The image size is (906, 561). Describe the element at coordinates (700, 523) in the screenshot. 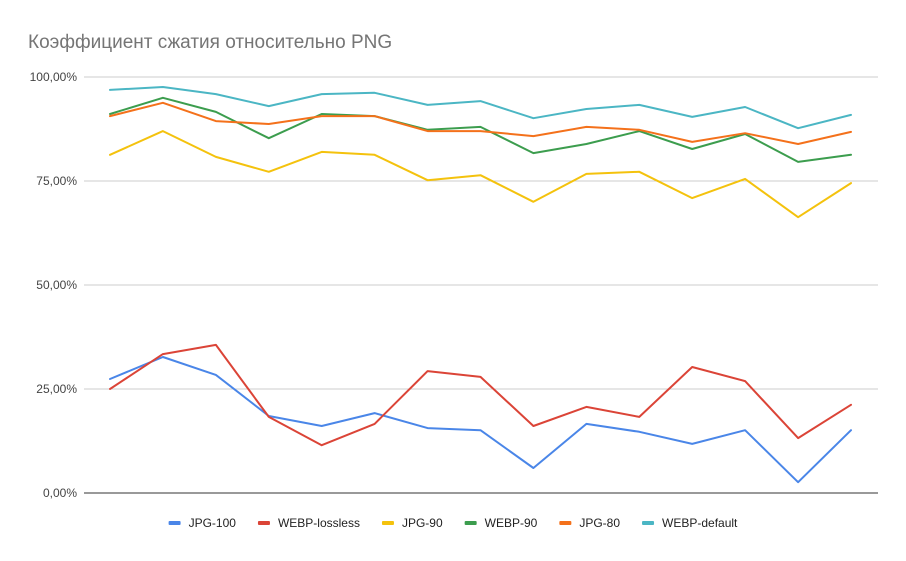

I see `legend-label: WEBP-default` at that location.